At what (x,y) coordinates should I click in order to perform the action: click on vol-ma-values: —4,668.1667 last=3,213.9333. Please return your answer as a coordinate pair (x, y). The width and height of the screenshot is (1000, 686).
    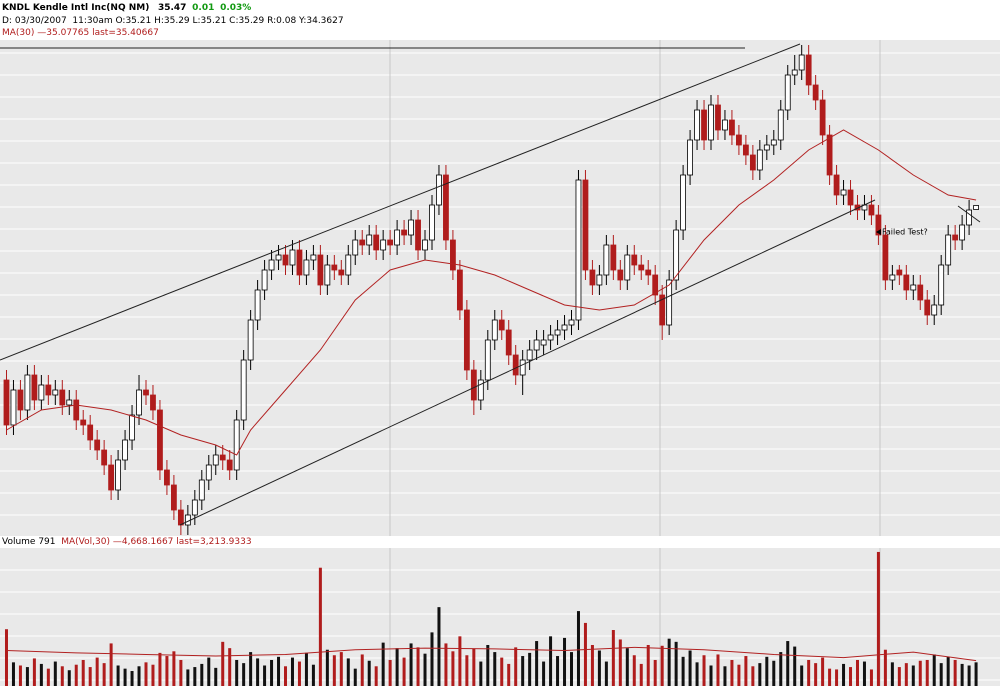
    Looking at the image, I should click on (182, 542).